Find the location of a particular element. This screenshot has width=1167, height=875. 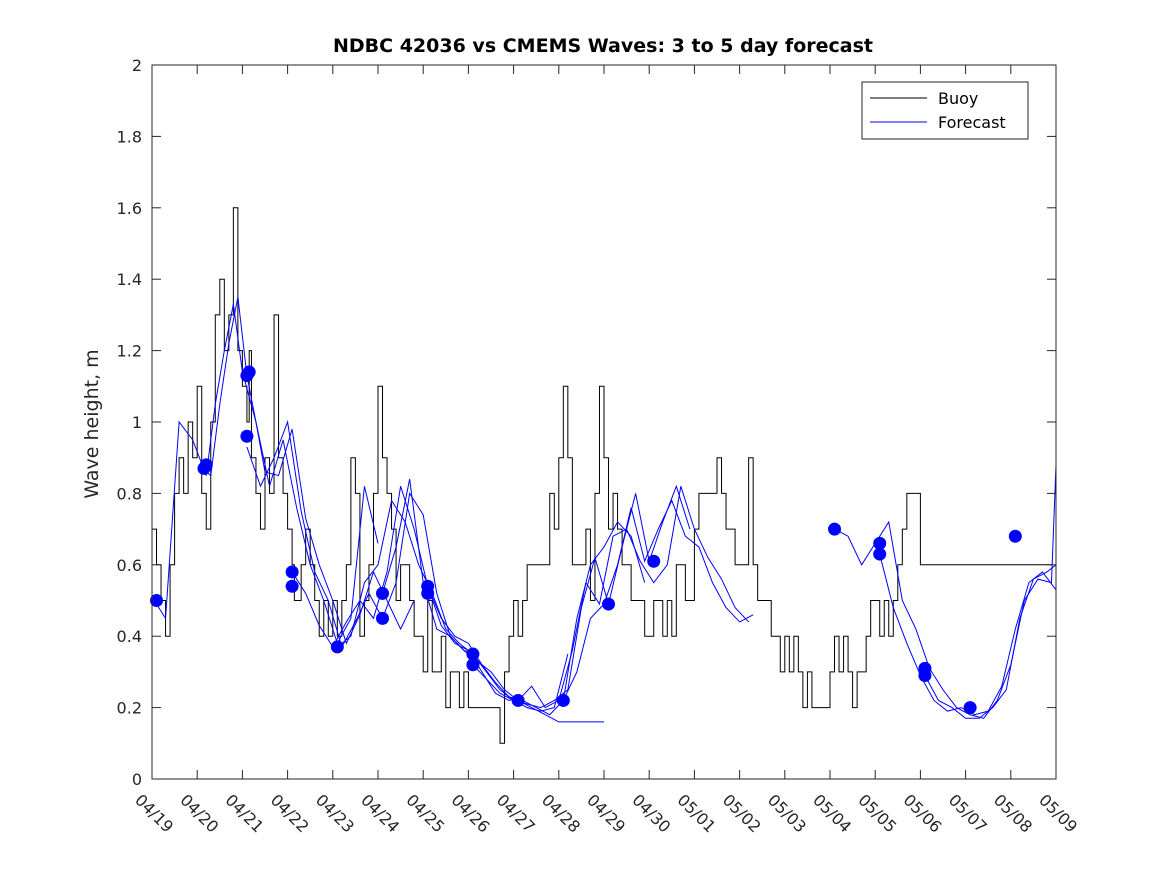

y-tick-label: 0.2 is located at coordinates (129, 708).